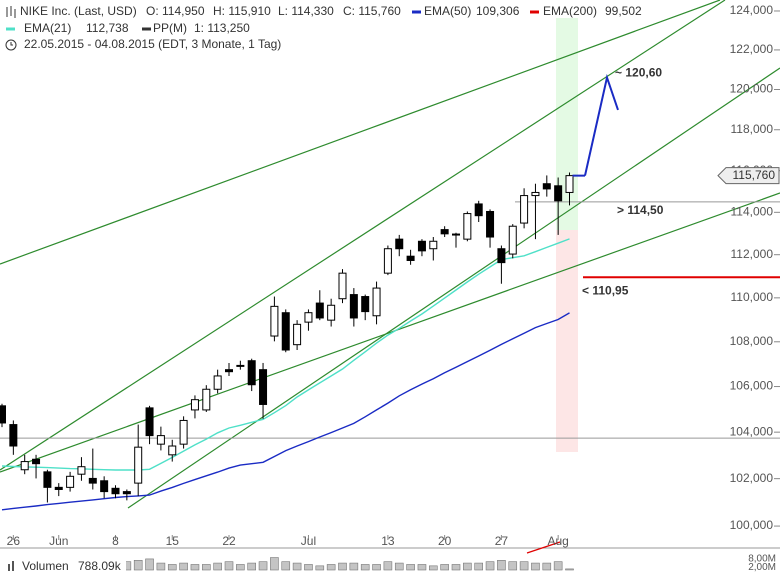 This screenshot has height=572, width=780. Describe the element at coordinates (306, 11) in the screenshot. I see `low-value: L: 114,330` at that location.